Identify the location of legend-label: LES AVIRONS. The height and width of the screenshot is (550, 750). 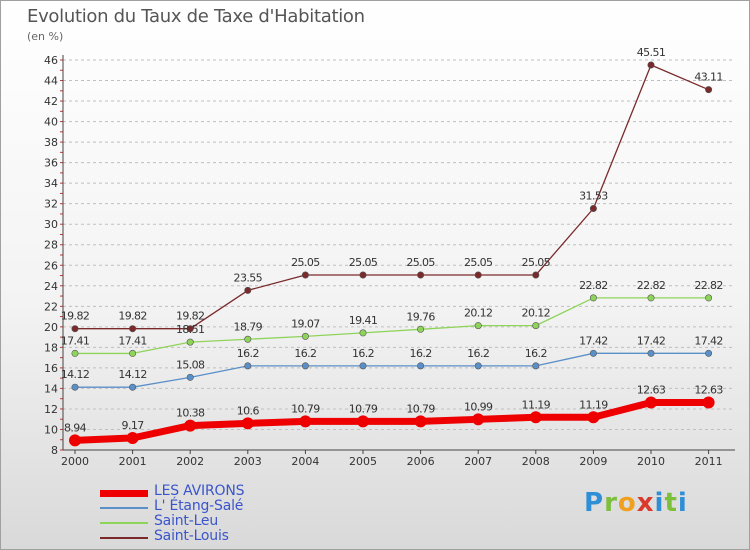
(199, 491).